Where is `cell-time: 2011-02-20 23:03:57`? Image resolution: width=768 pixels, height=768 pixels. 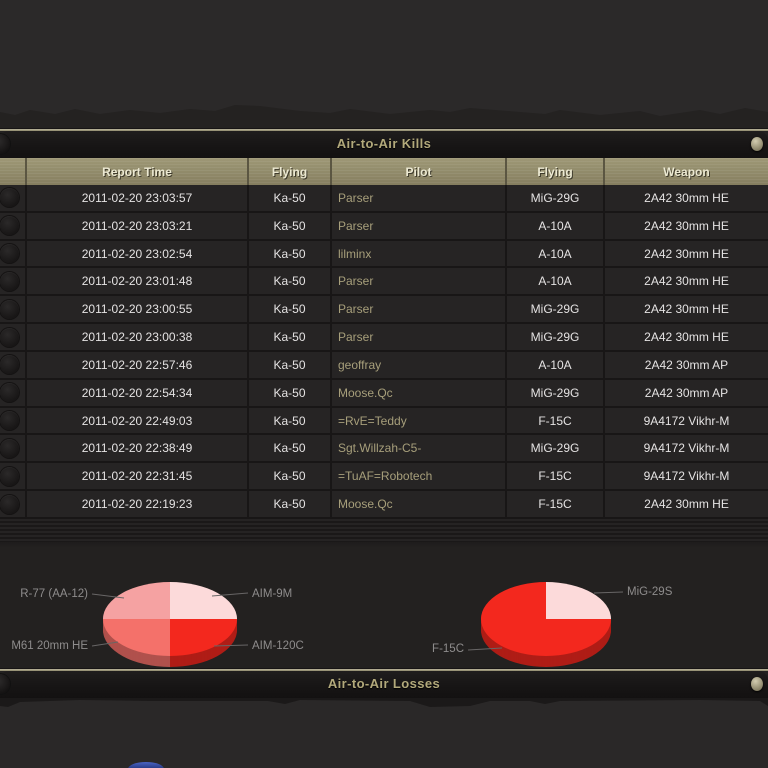 cell-time: 2011-02-20 23:03:57 is located at coordinates (136, 198).